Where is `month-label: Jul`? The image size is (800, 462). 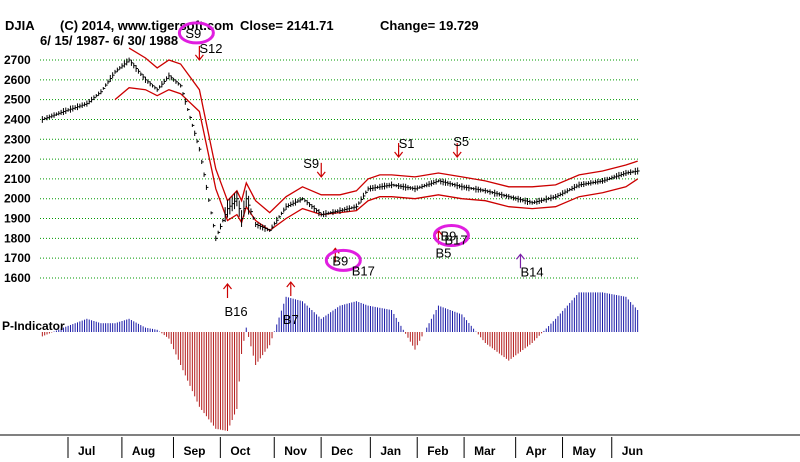 month-label: Jul is located at coordinates (86, 451).